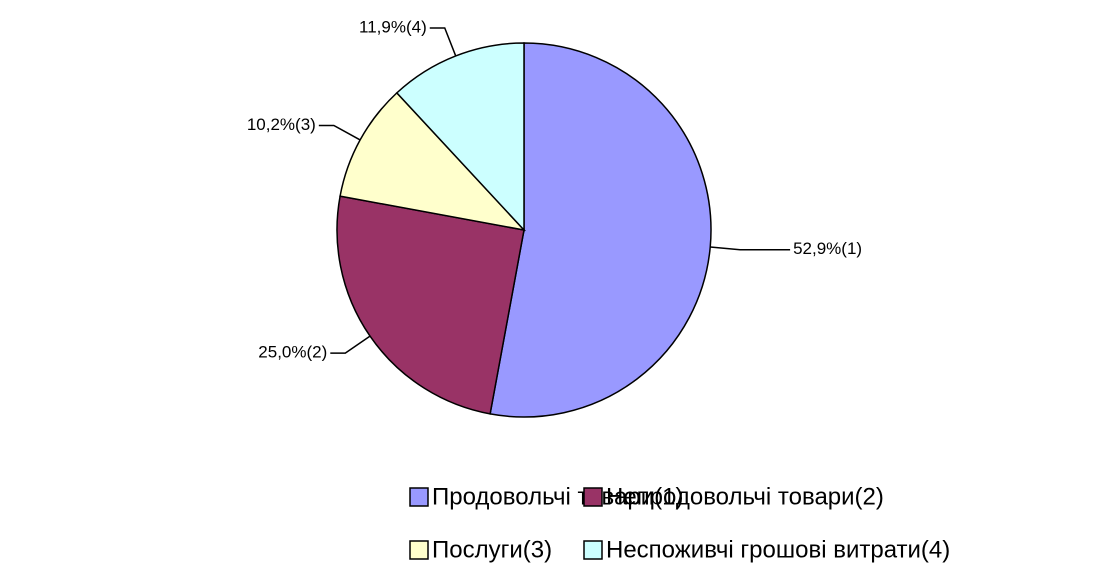  What do you see at coordinates (745, 496) in the screenshot?
I see `legend-label: Непродовольчі товари(2)` at bounding box center [745, 496].